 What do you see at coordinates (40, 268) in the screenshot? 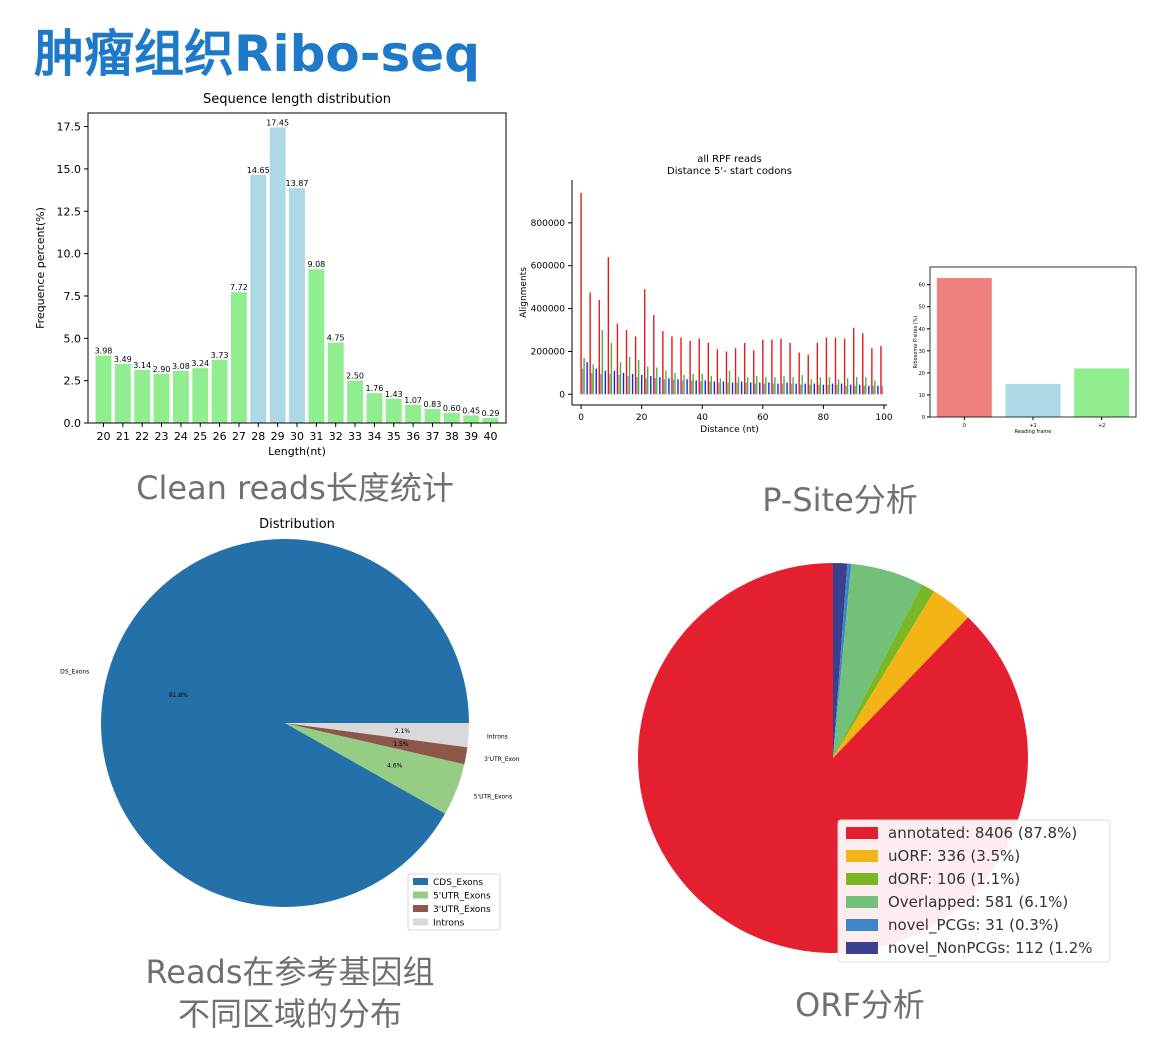
I see `y-axis-label: Frequence percent(%)` at bounding box center [40, 268].